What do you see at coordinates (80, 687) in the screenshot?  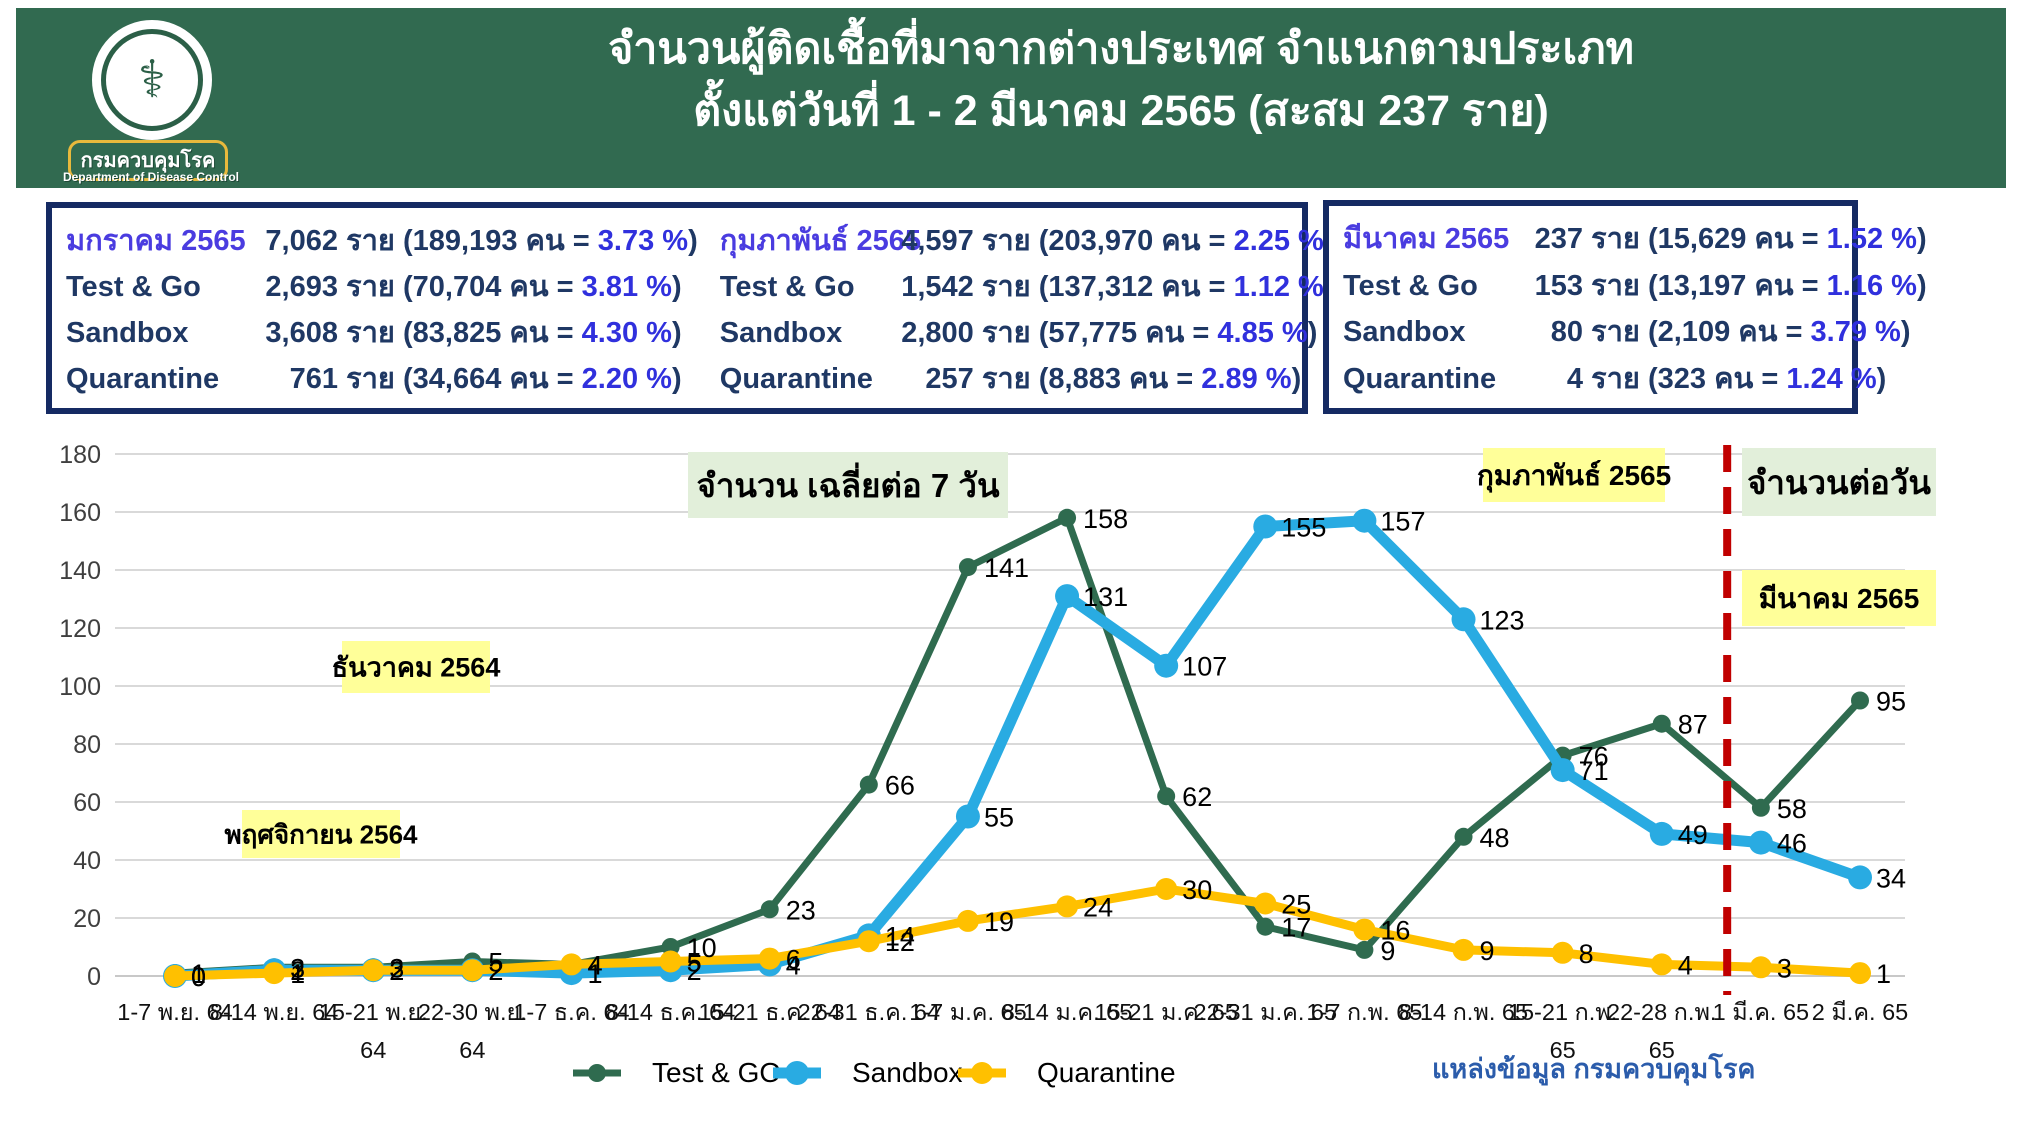 I see `y-tick-label: 100` at bounding box center [80, 687].